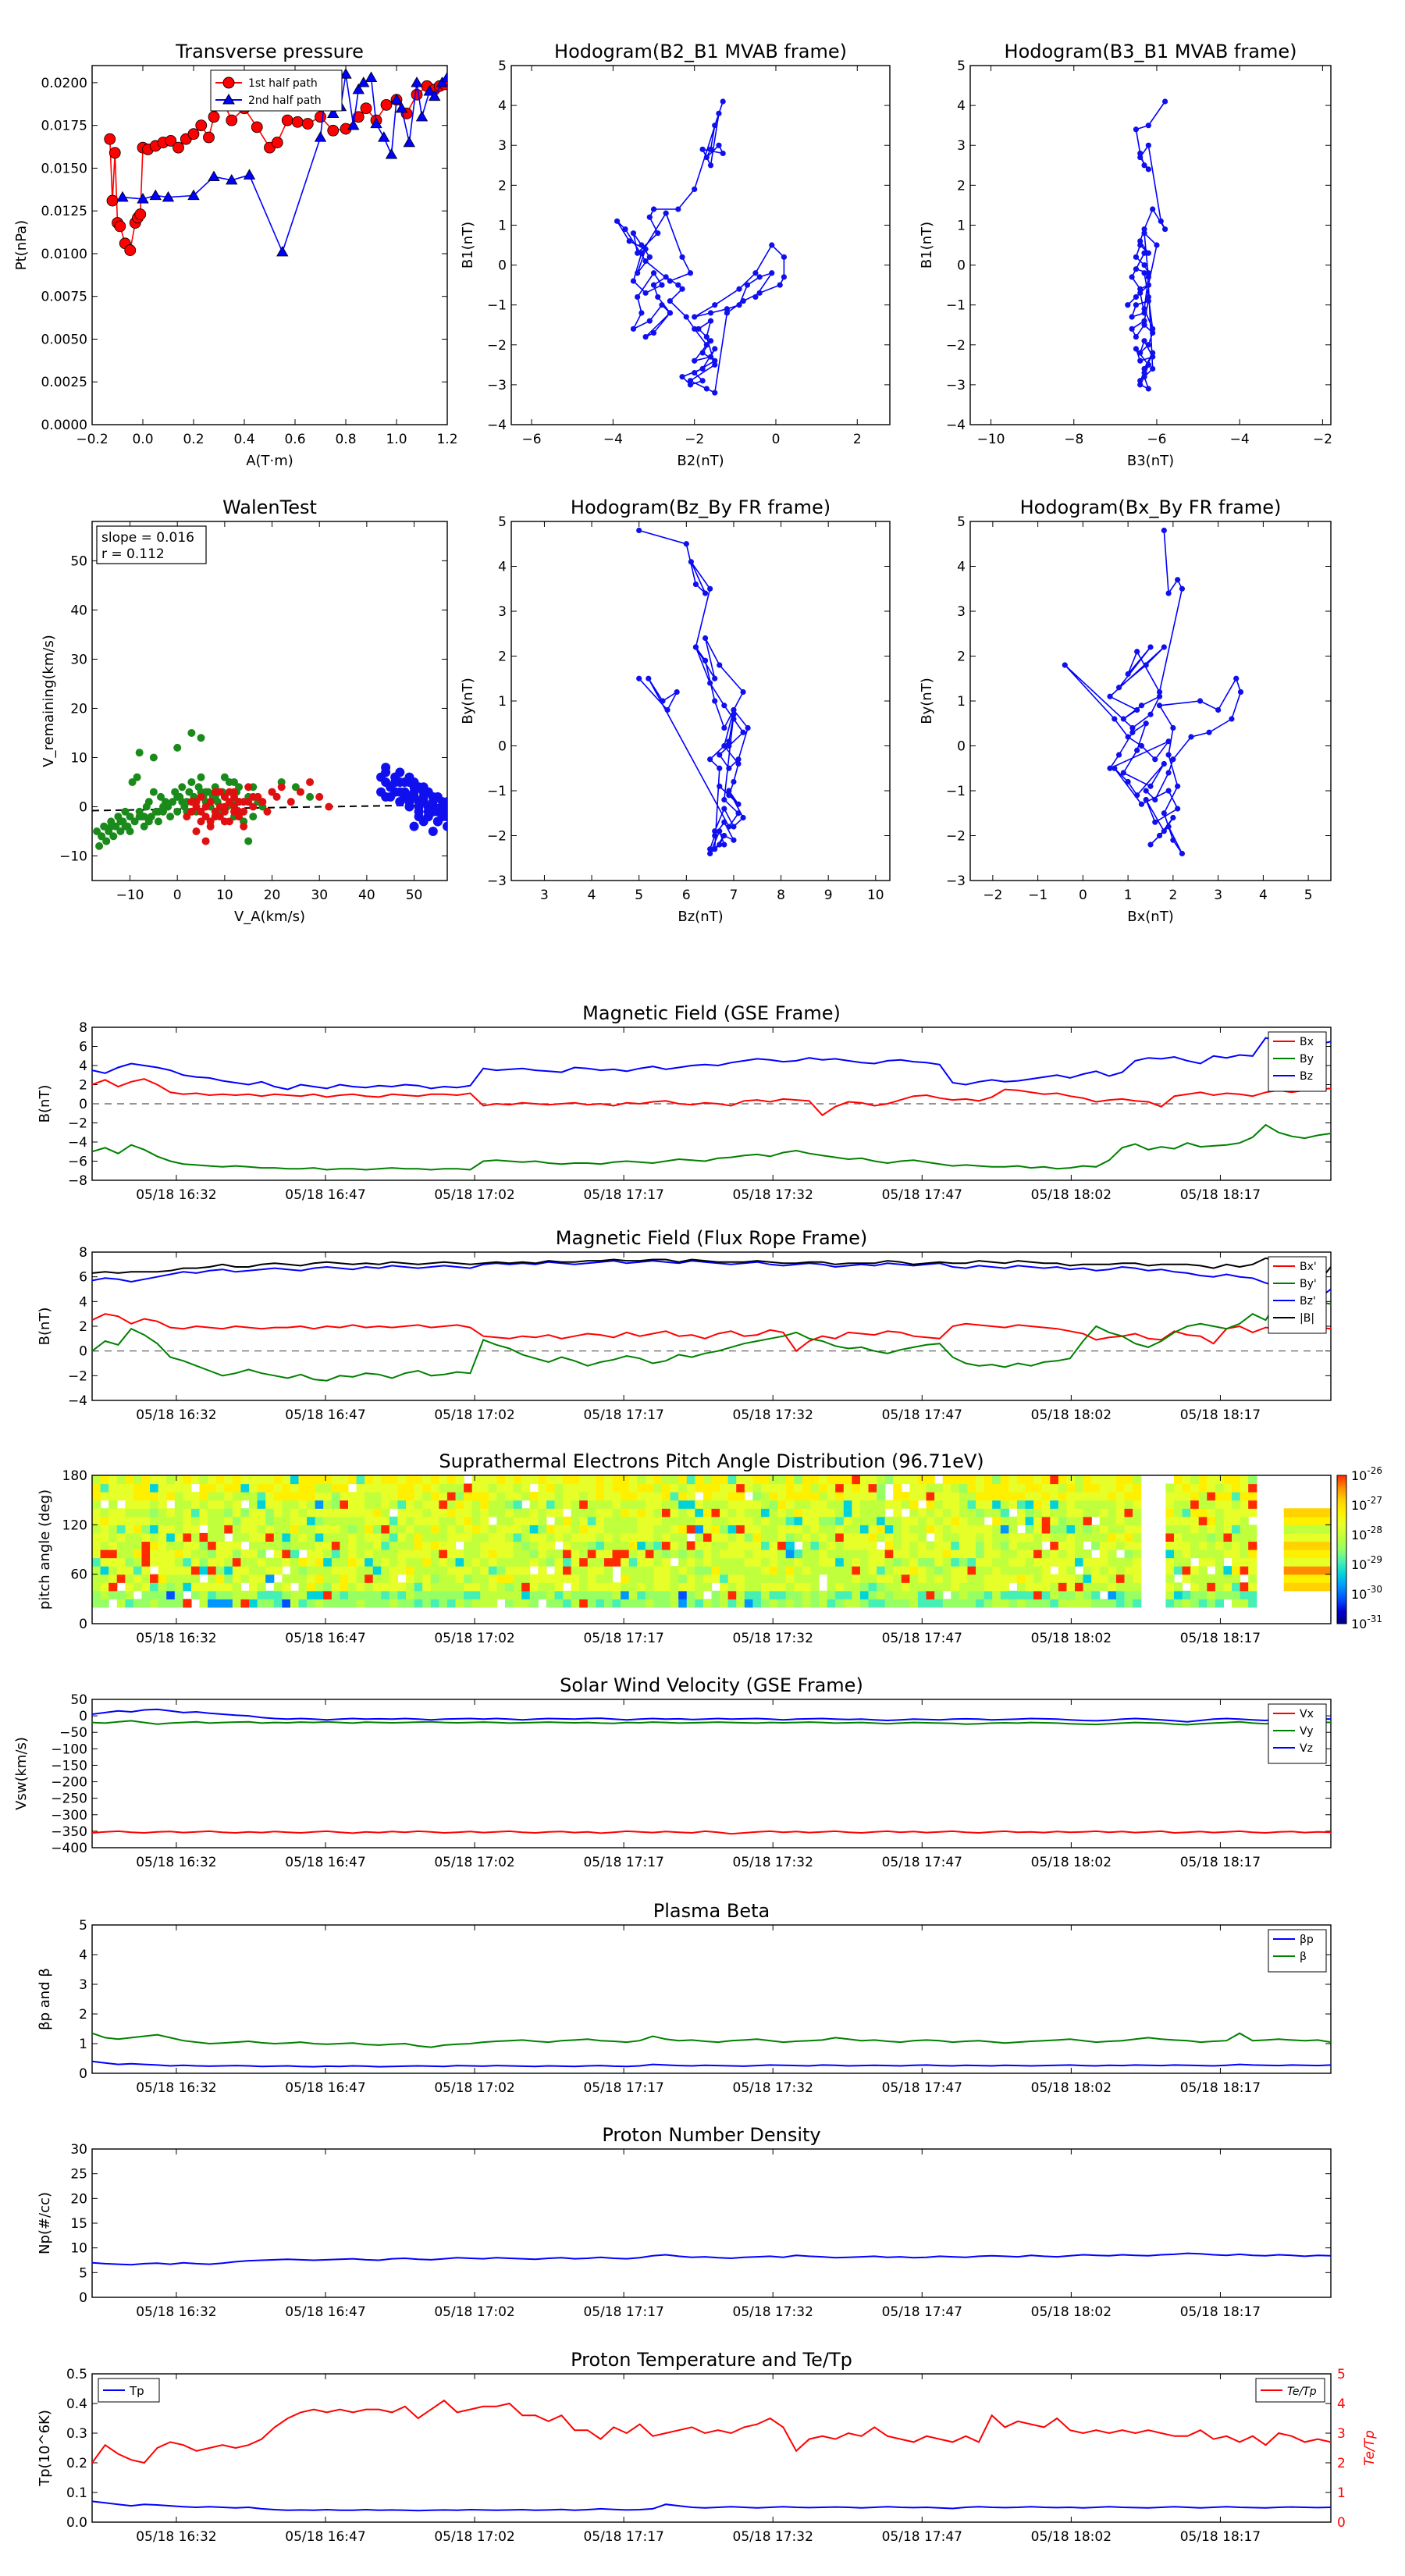 This screenshot has width=1405, height=2576. What do you see at coordinates (1342, 1549) in the screenshot?
I see `colorbar-bar` at bounding box center [1342, 1549].